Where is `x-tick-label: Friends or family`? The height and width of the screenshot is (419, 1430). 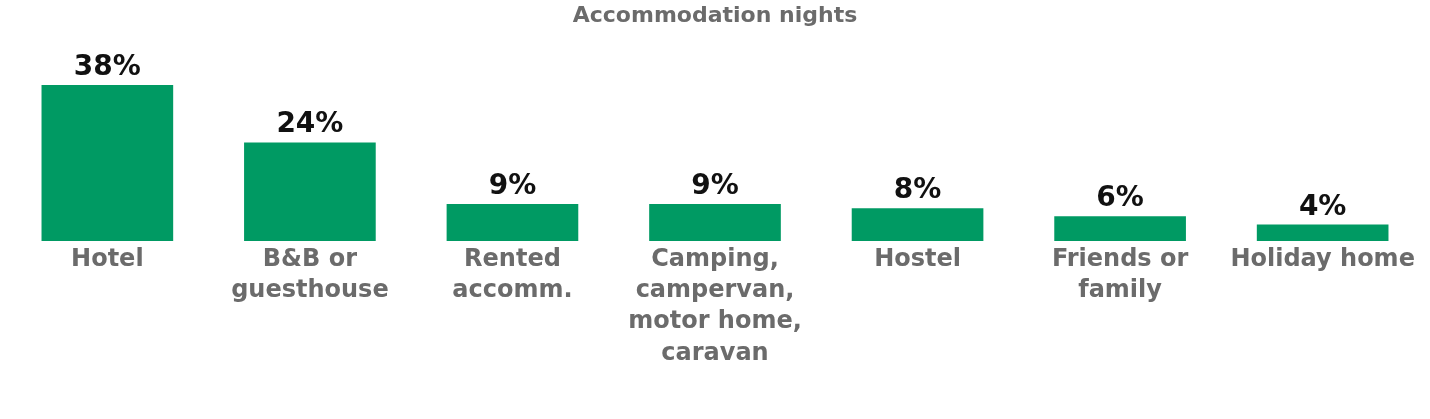
x-tick-label: Friends or family is located at coordinates (1120, 274).